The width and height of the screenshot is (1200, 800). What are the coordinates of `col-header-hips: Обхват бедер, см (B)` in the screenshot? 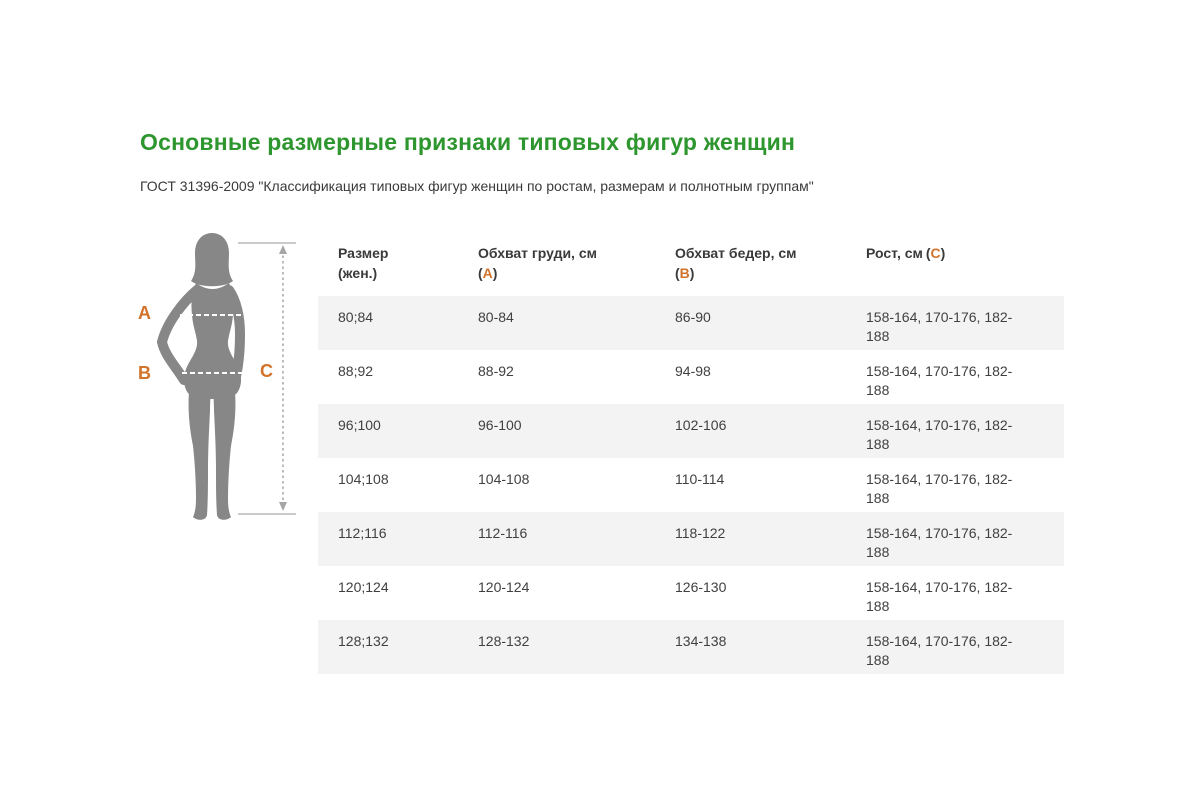 It's located at (736, 263).